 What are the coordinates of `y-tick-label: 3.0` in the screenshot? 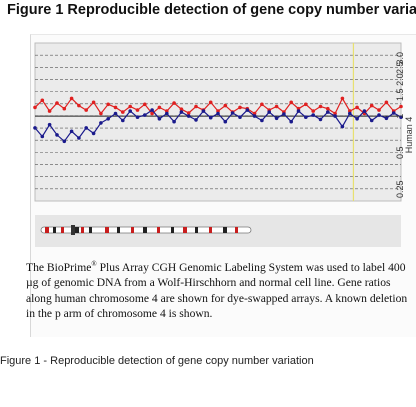 It's located at (400, 58).